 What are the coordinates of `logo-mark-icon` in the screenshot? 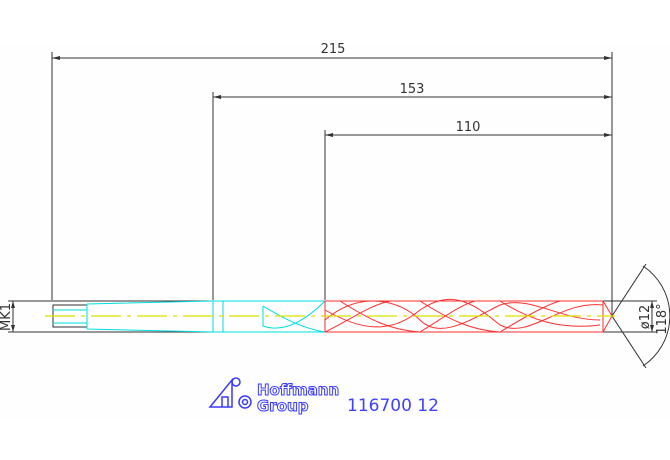 It's located at (230, 393).